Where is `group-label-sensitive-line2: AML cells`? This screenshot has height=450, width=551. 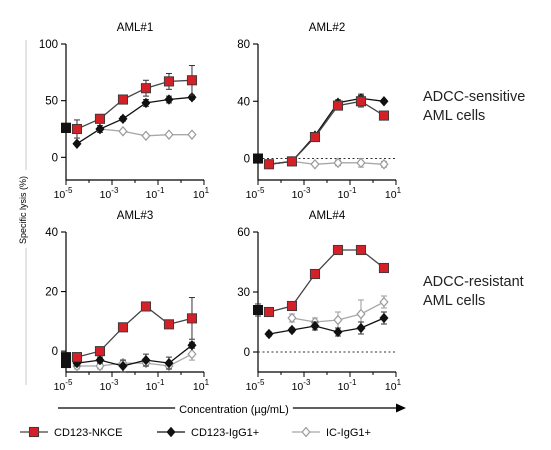 group-label-sensitive-line2: AML cells is located at coordinates (454, 116).